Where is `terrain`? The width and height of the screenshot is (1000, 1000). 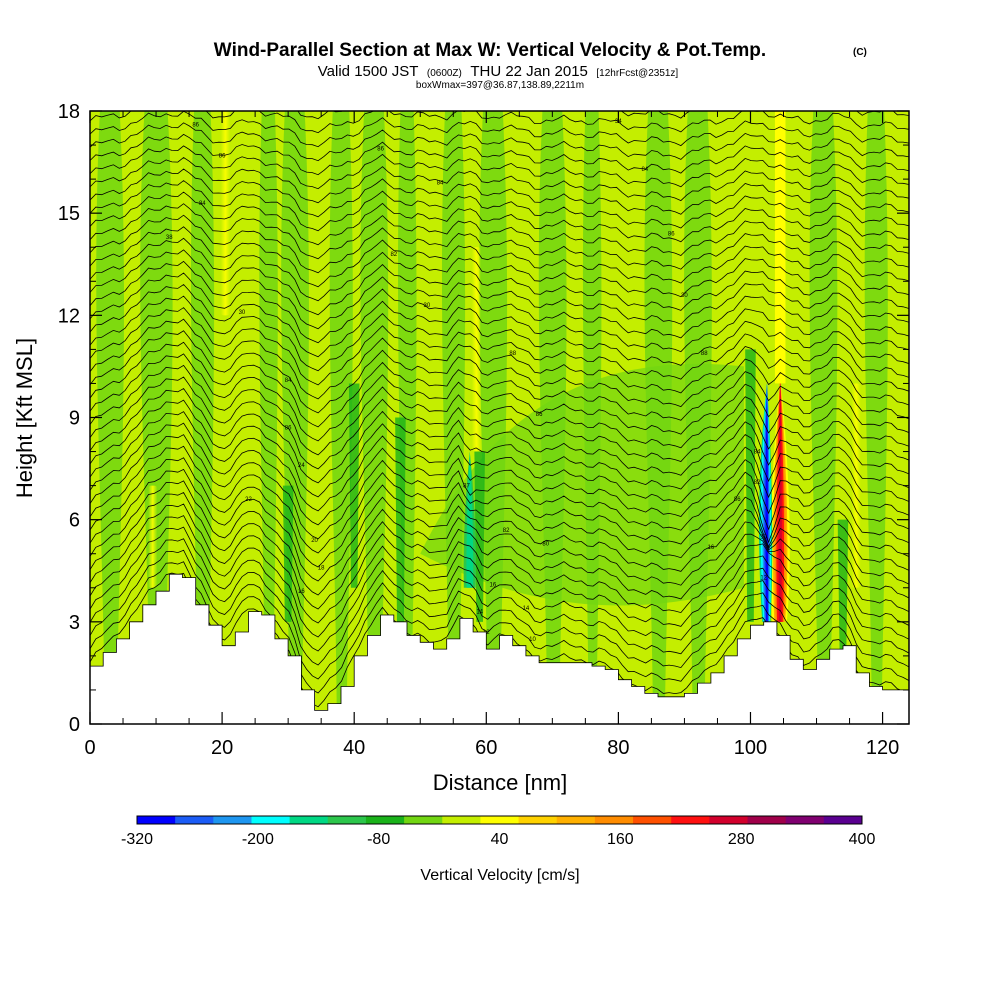
terrain is located at coordinates (499, 648).